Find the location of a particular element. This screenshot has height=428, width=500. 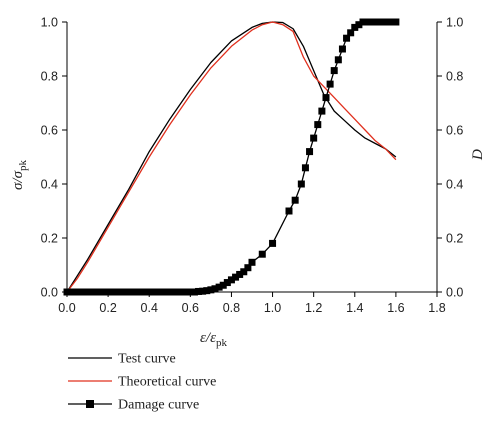

y2-axis-label: D is located at coordinates (478, 155).